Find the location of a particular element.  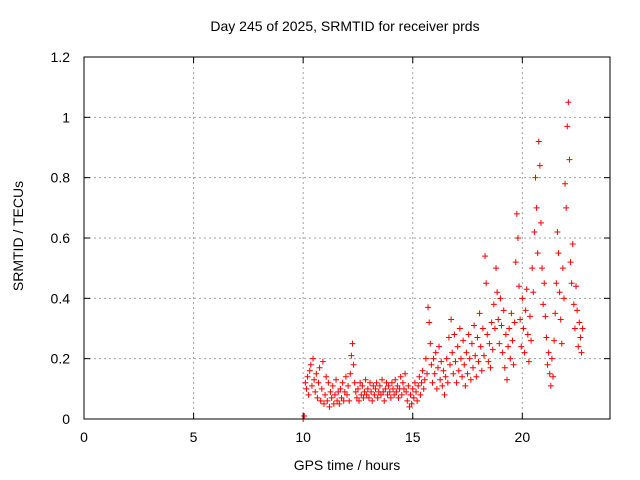

y-tick-label: 0.2 is located at coordinates (61, 359).